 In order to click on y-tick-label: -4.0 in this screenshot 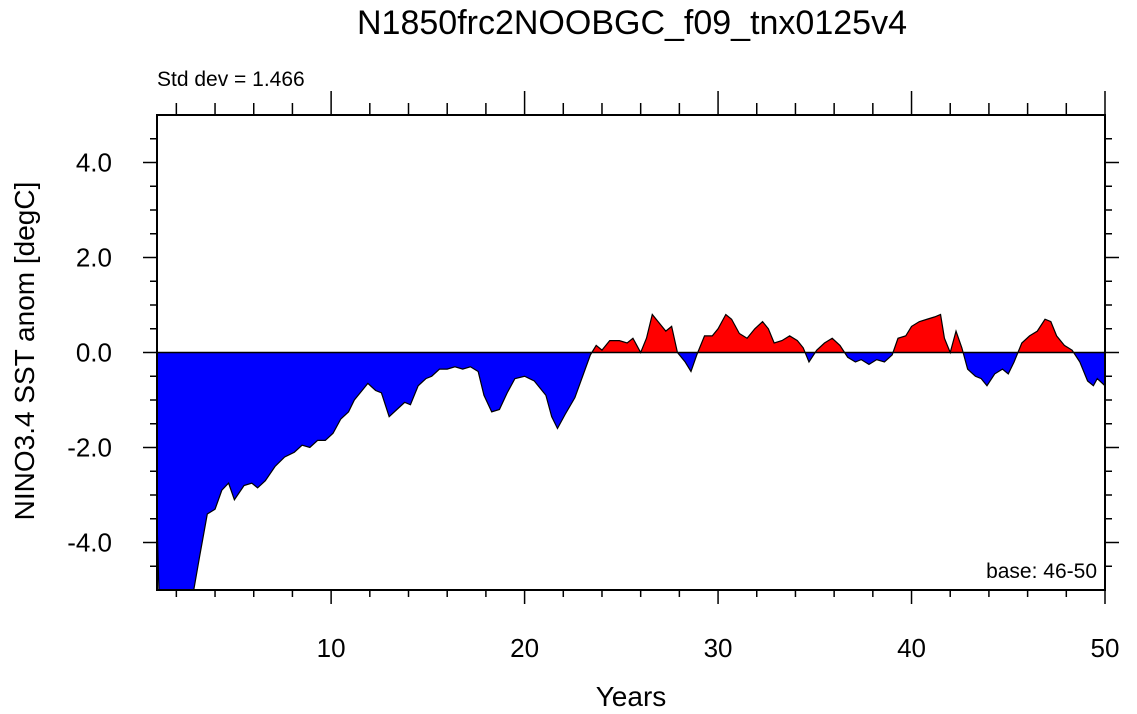, I will do `click(89, 543)`.